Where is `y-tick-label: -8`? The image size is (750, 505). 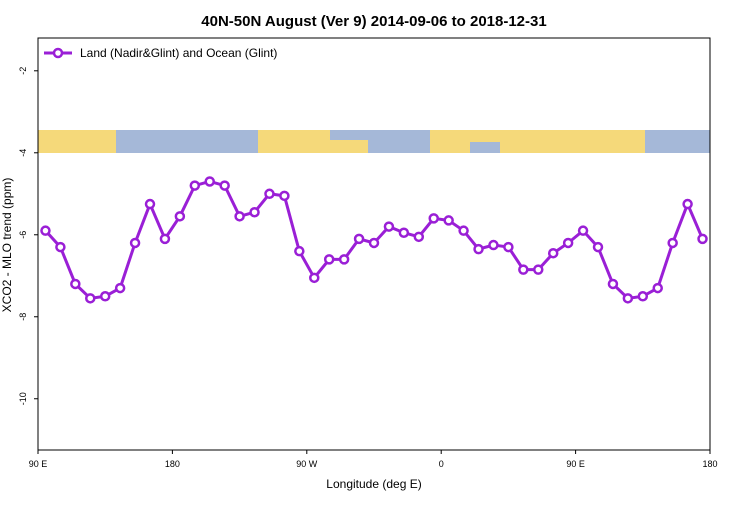
y-tick-label: -8 is located at coordinates (23, 317).